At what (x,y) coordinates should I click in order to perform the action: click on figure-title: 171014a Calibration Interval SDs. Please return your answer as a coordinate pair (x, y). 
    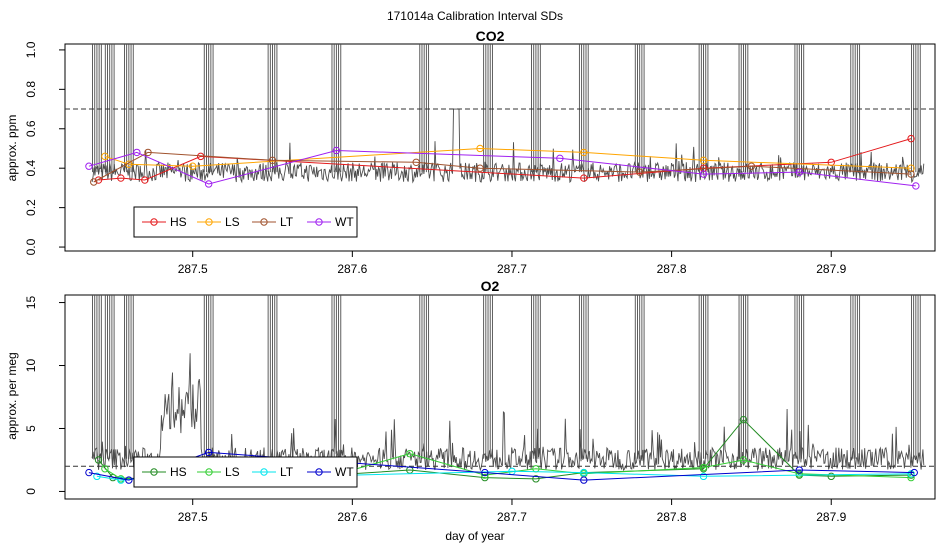
    Looking at the image, I should click on (475, 16).